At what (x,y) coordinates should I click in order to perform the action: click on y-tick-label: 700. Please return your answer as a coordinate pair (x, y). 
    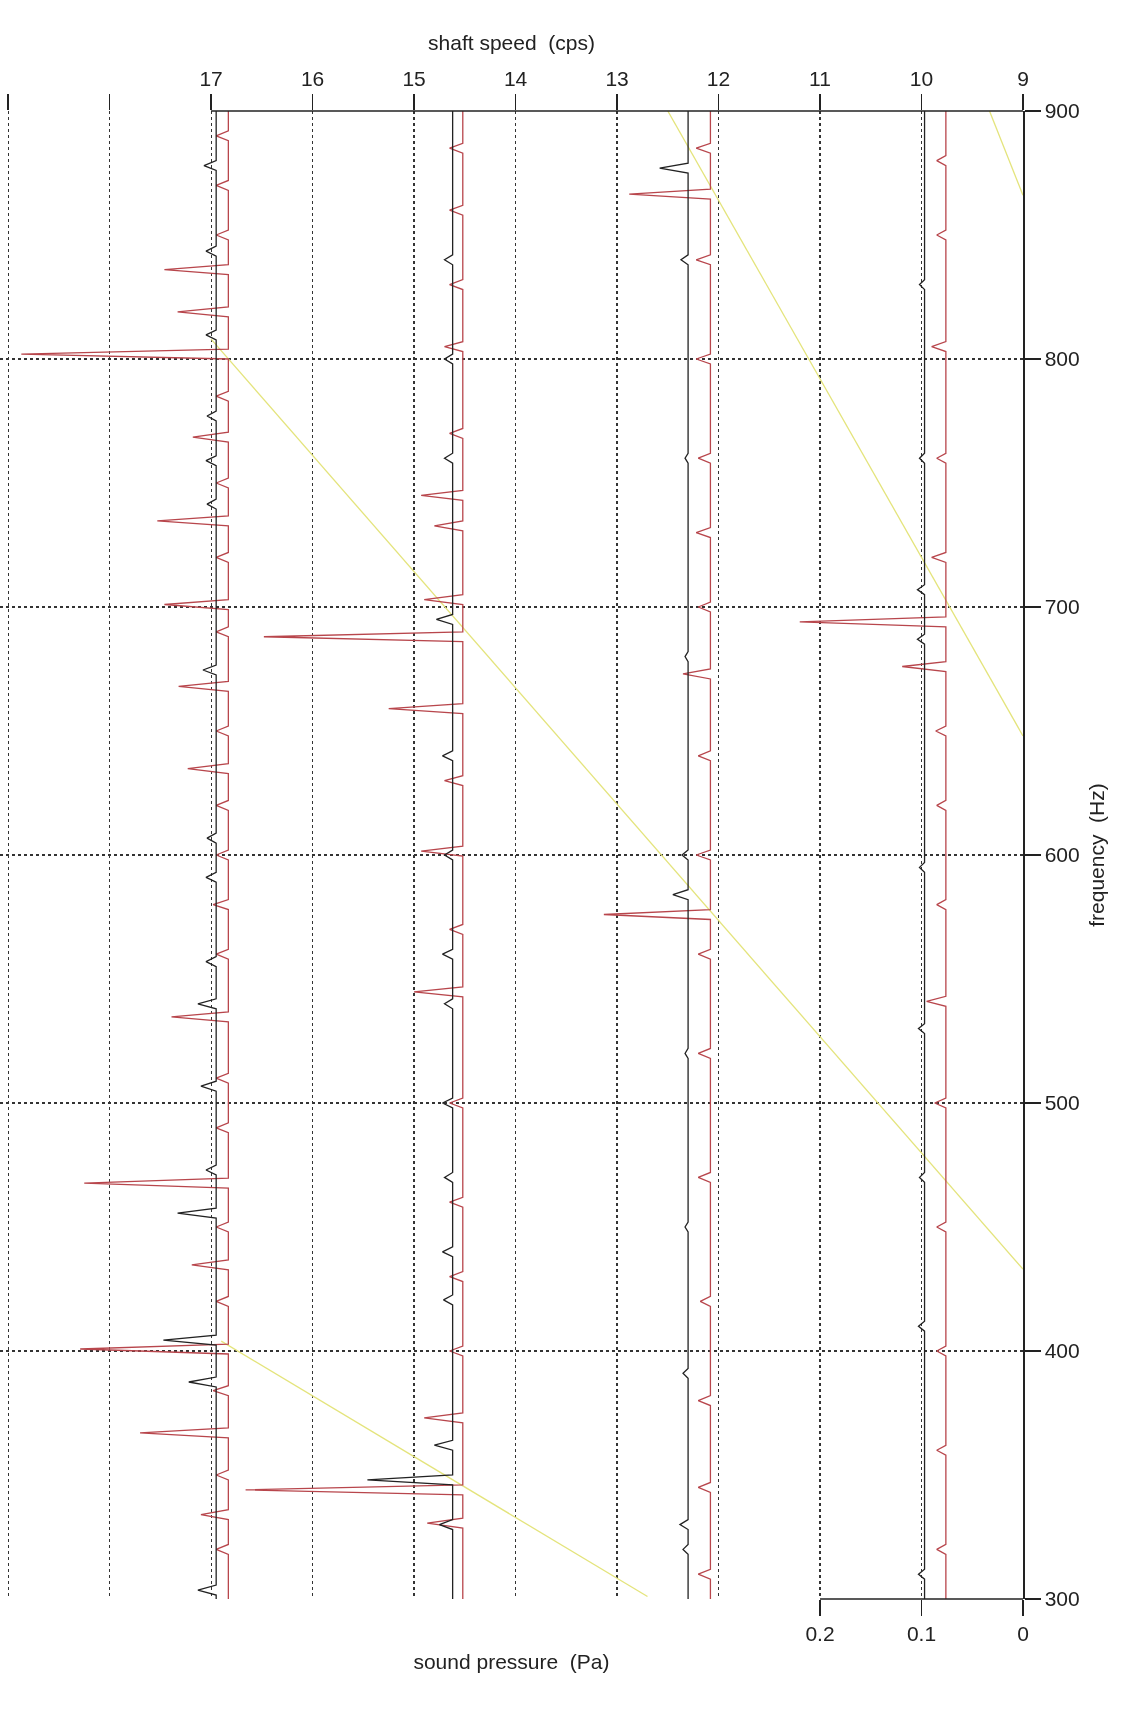
    Looking at the image, I should click on (1062, 607).